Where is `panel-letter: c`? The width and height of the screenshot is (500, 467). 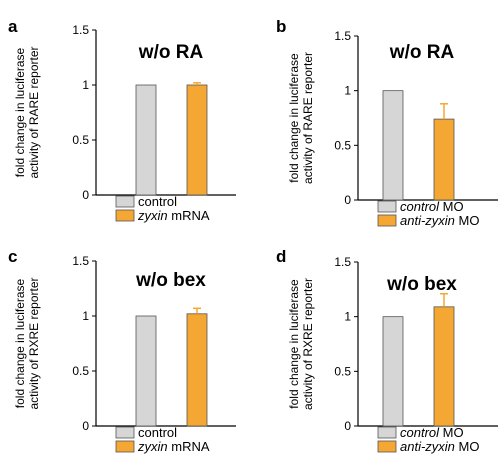 panel-letter: c is located at coordinates (12, 256).